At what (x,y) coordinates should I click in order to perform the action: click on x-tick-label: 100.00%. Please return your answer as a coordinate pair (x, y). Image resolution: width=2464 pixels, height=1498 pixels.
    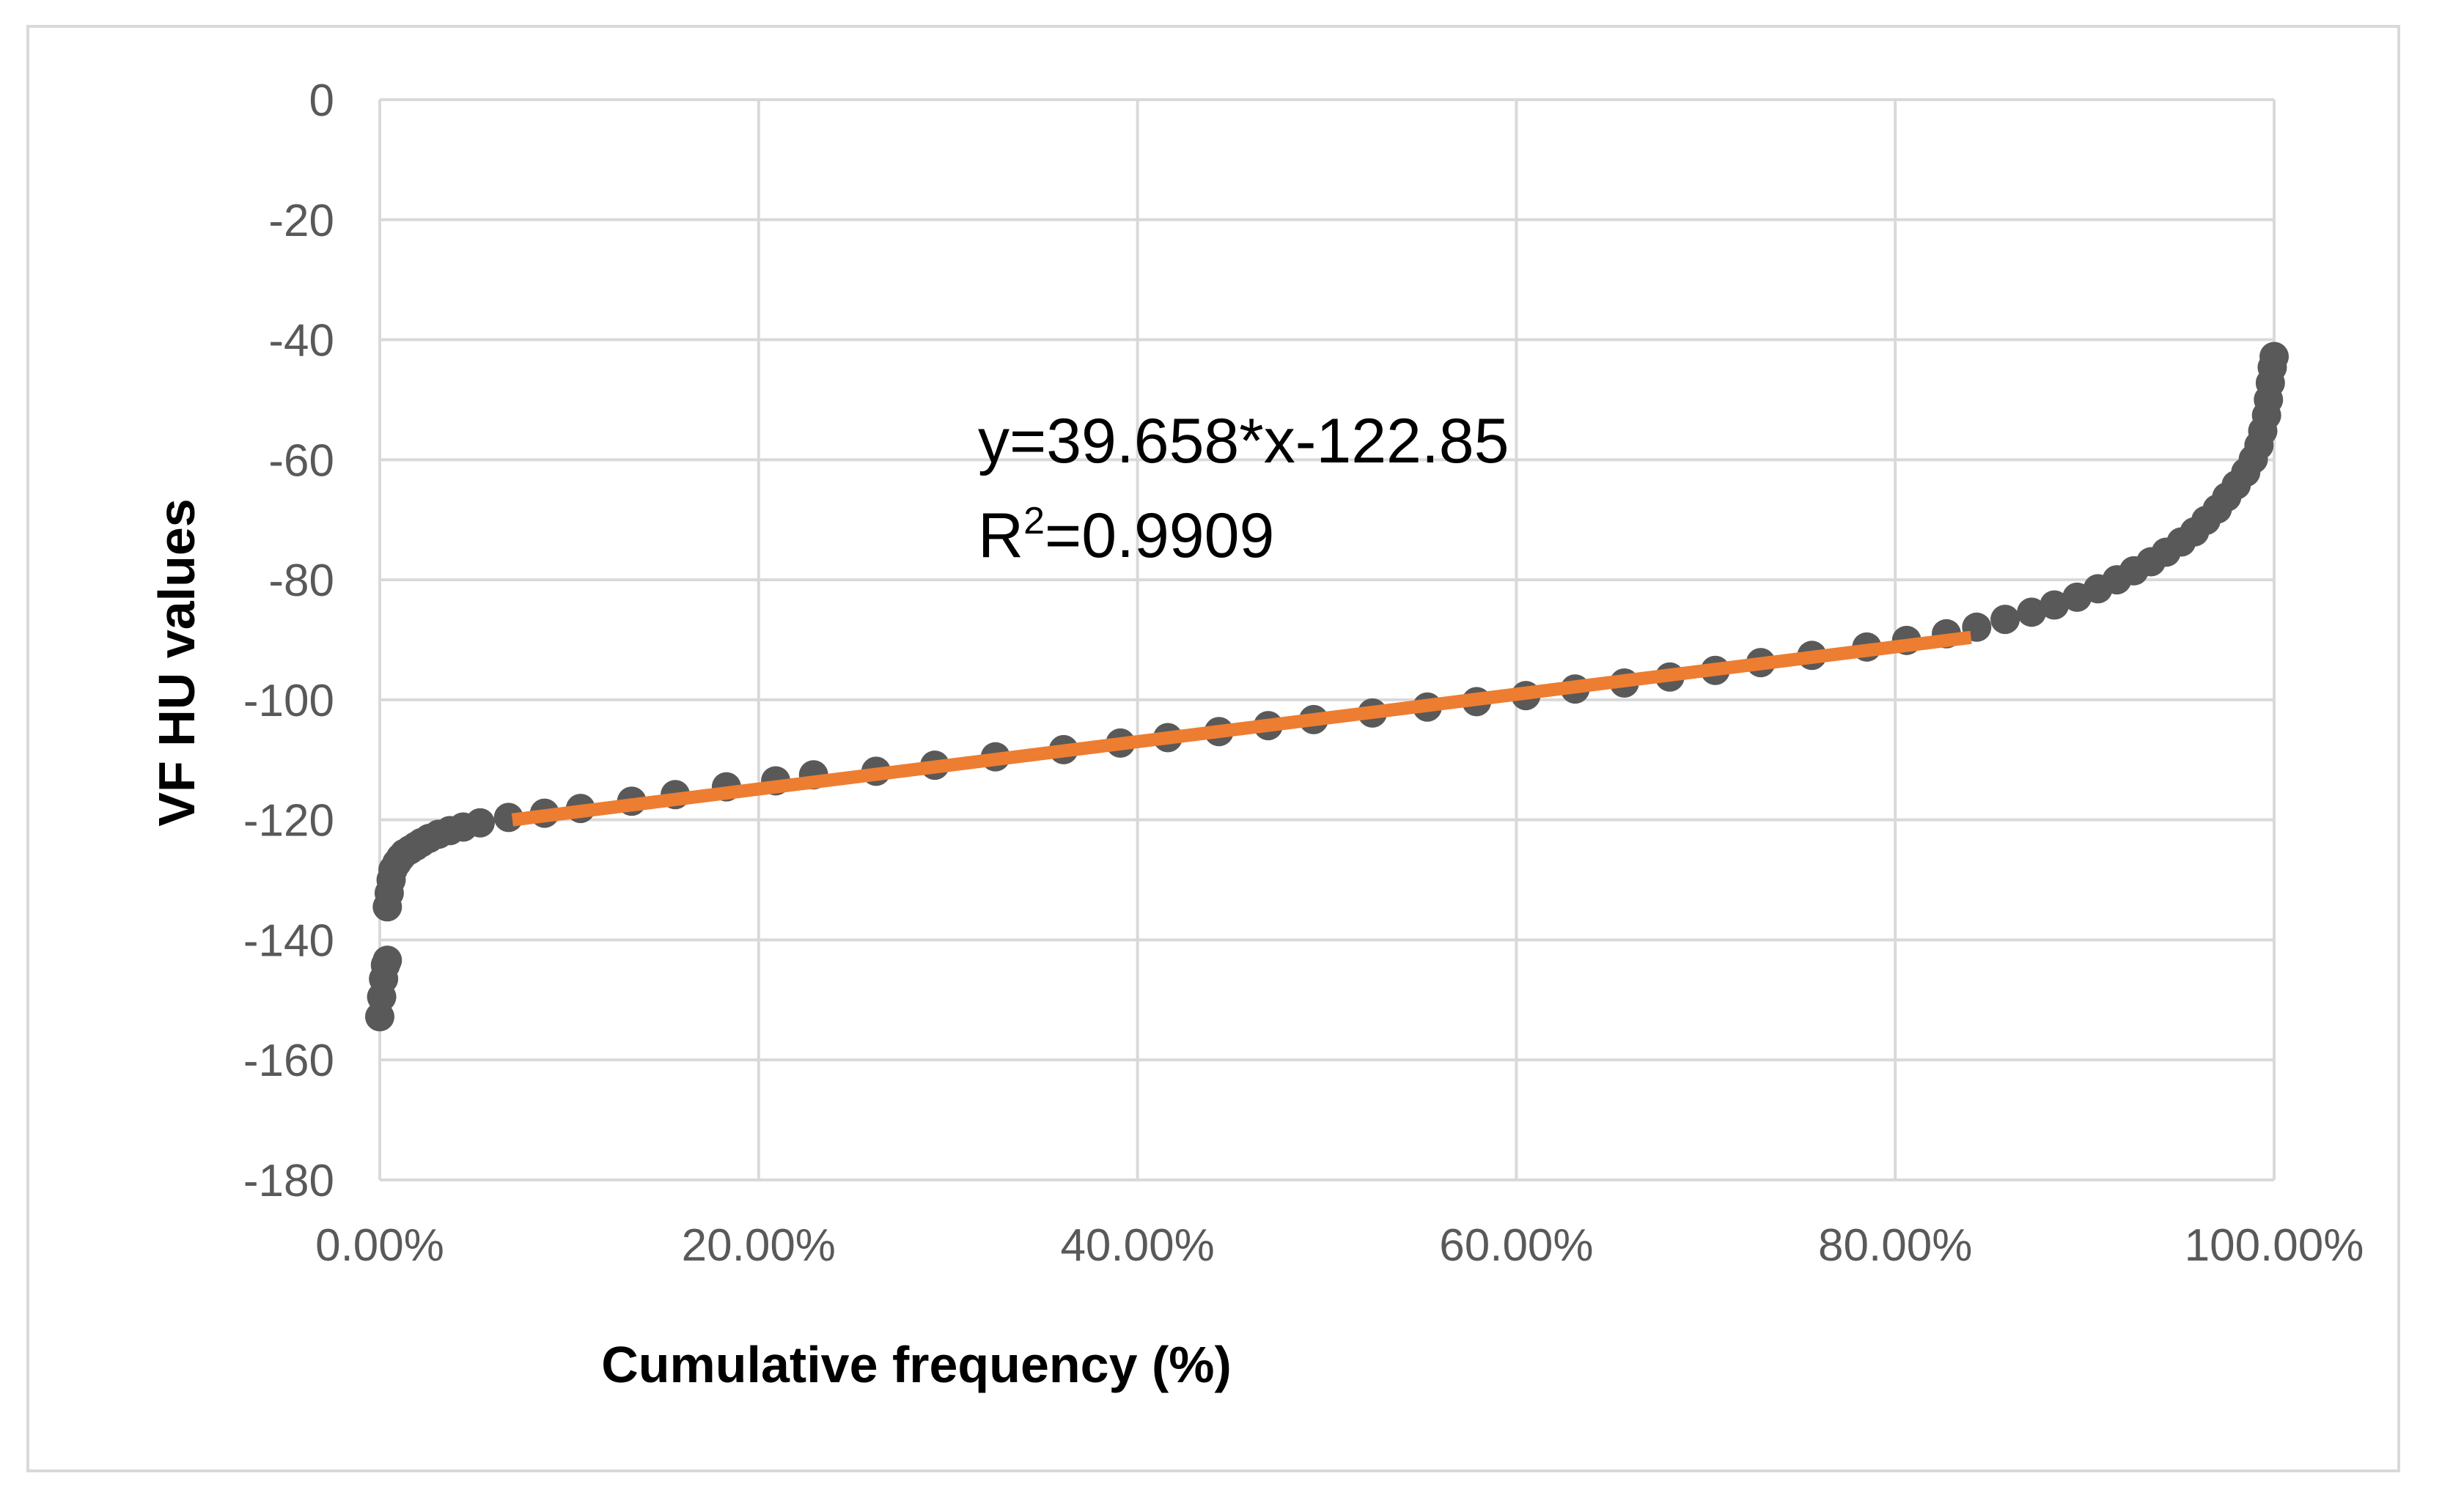
    Looking at the image, I should click on (2274, 1245).